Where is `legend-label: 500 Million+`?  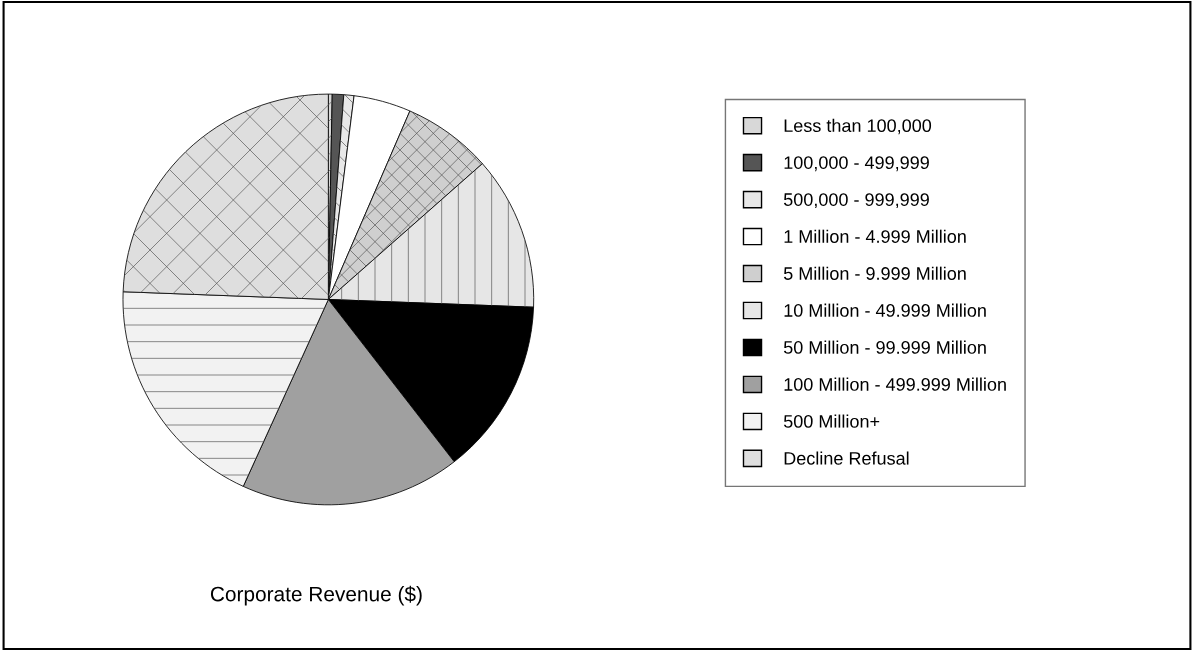
legend-label: 500 Million+ is located at coordinates (831, 421).